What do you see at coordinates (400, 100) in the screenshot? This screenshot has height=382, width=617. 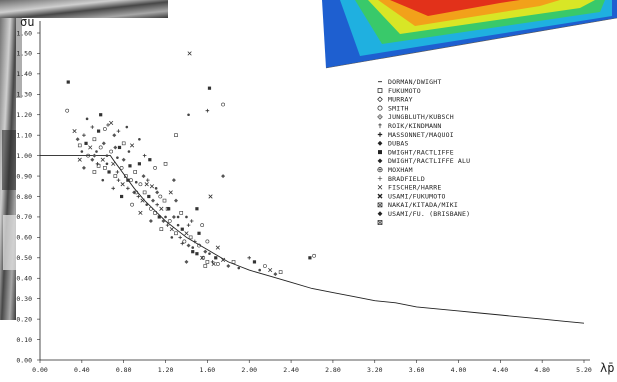 I see `legend-label: MURRAY` at bounding box center [400, 100].